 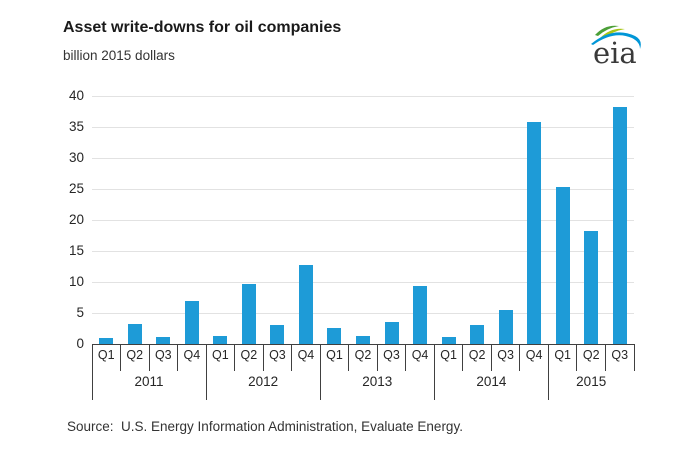 I want to click on eia-logo-swoosh-blue-icon, so click(x=616, y=40).